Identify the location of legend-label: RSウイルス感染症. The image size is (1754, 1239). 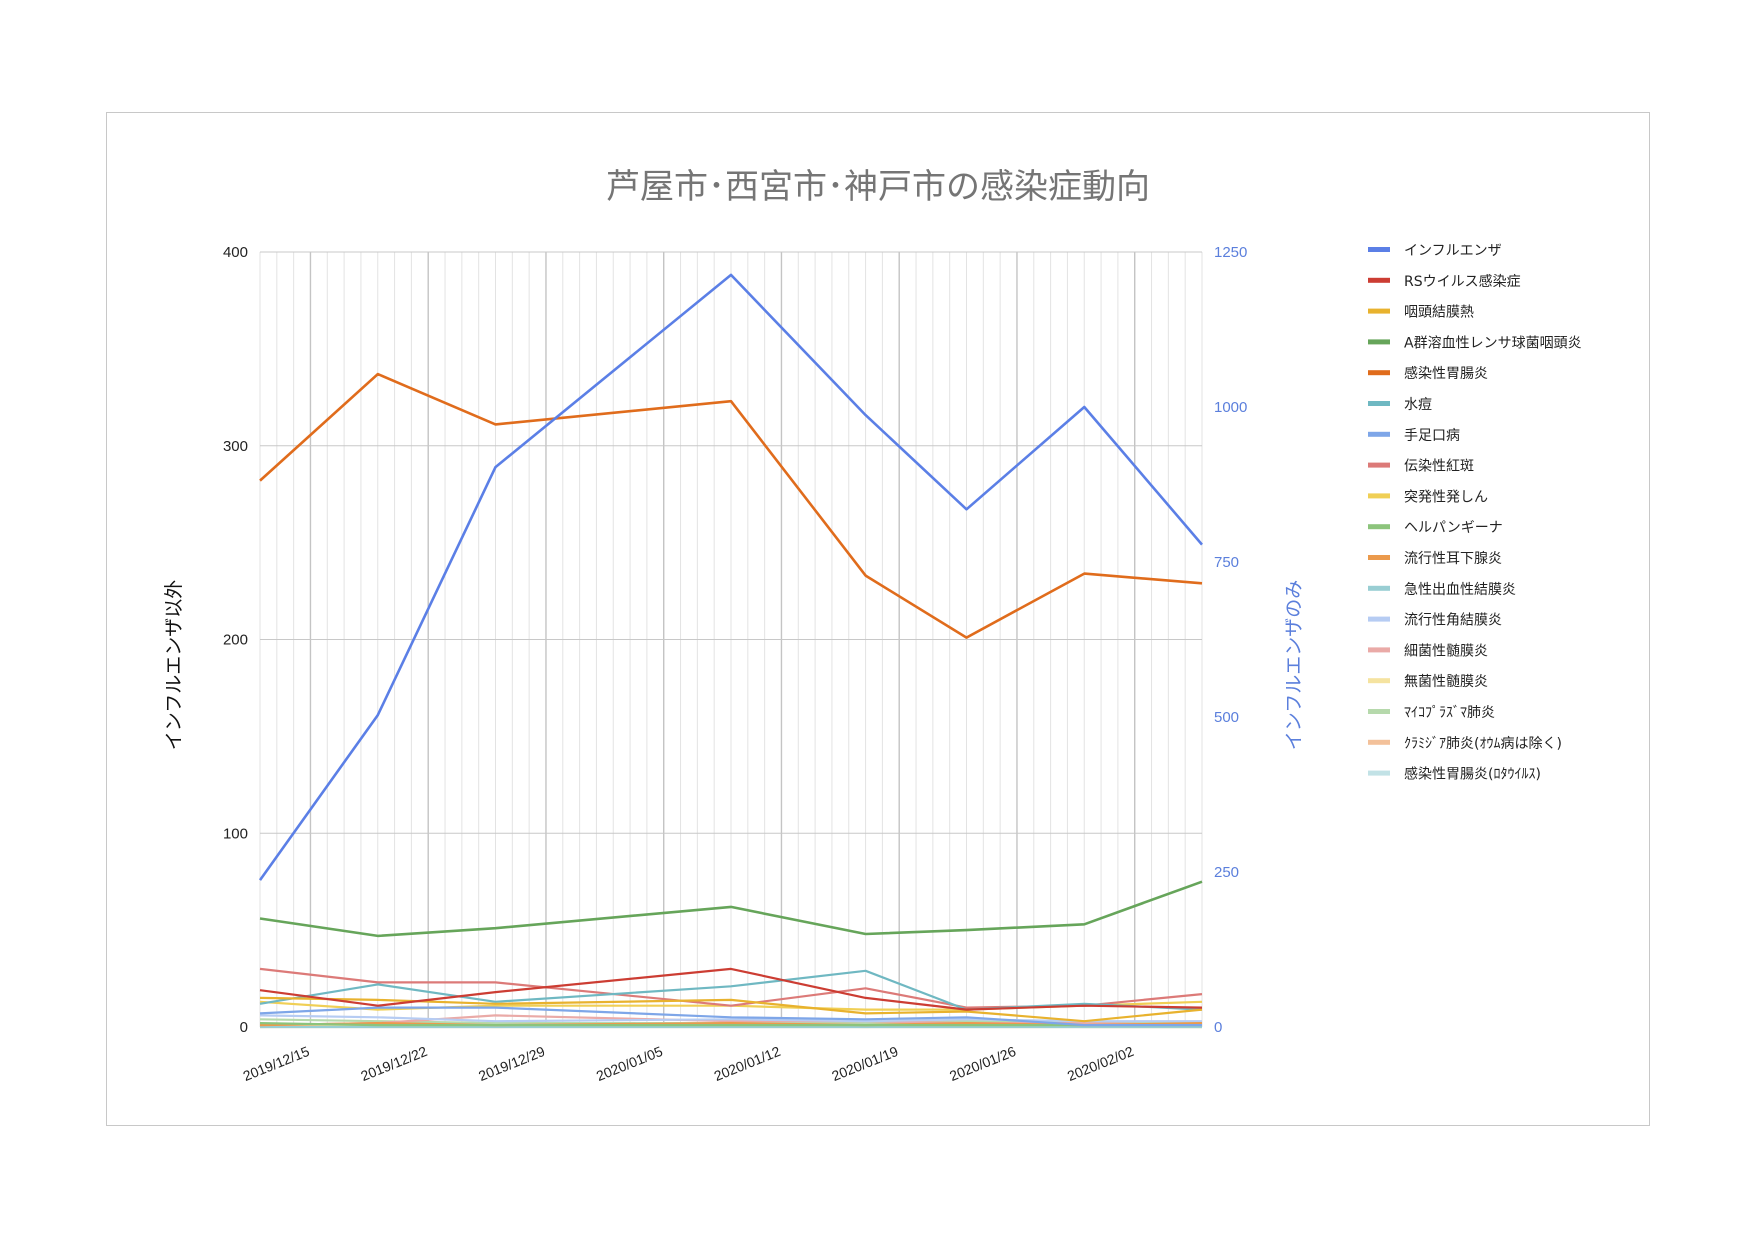
(1462, 281).